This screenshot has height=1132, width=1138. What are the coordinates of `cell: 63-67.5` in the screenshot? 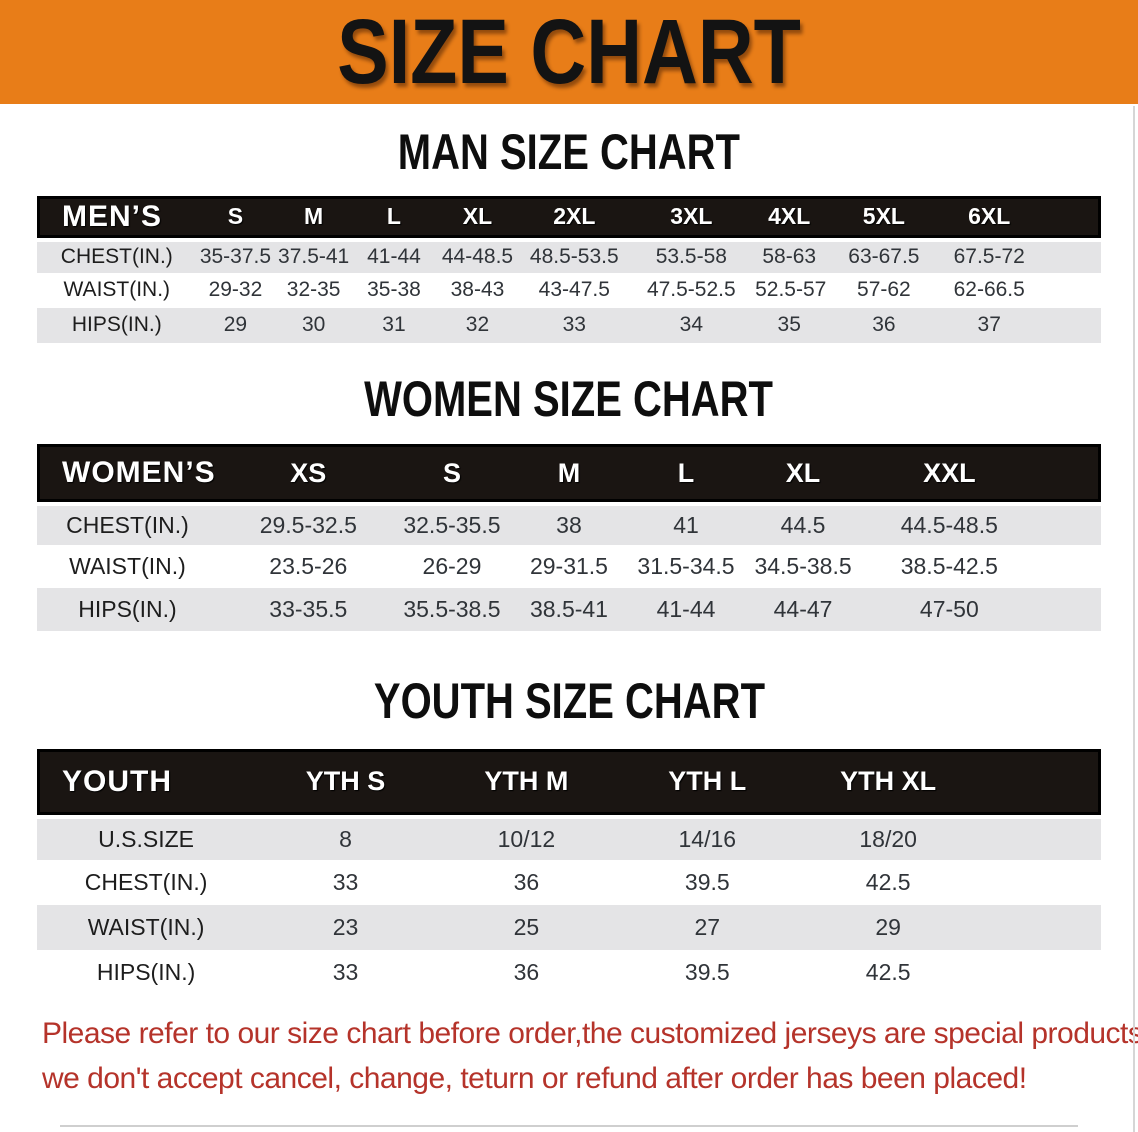 It's located at (884, 255).